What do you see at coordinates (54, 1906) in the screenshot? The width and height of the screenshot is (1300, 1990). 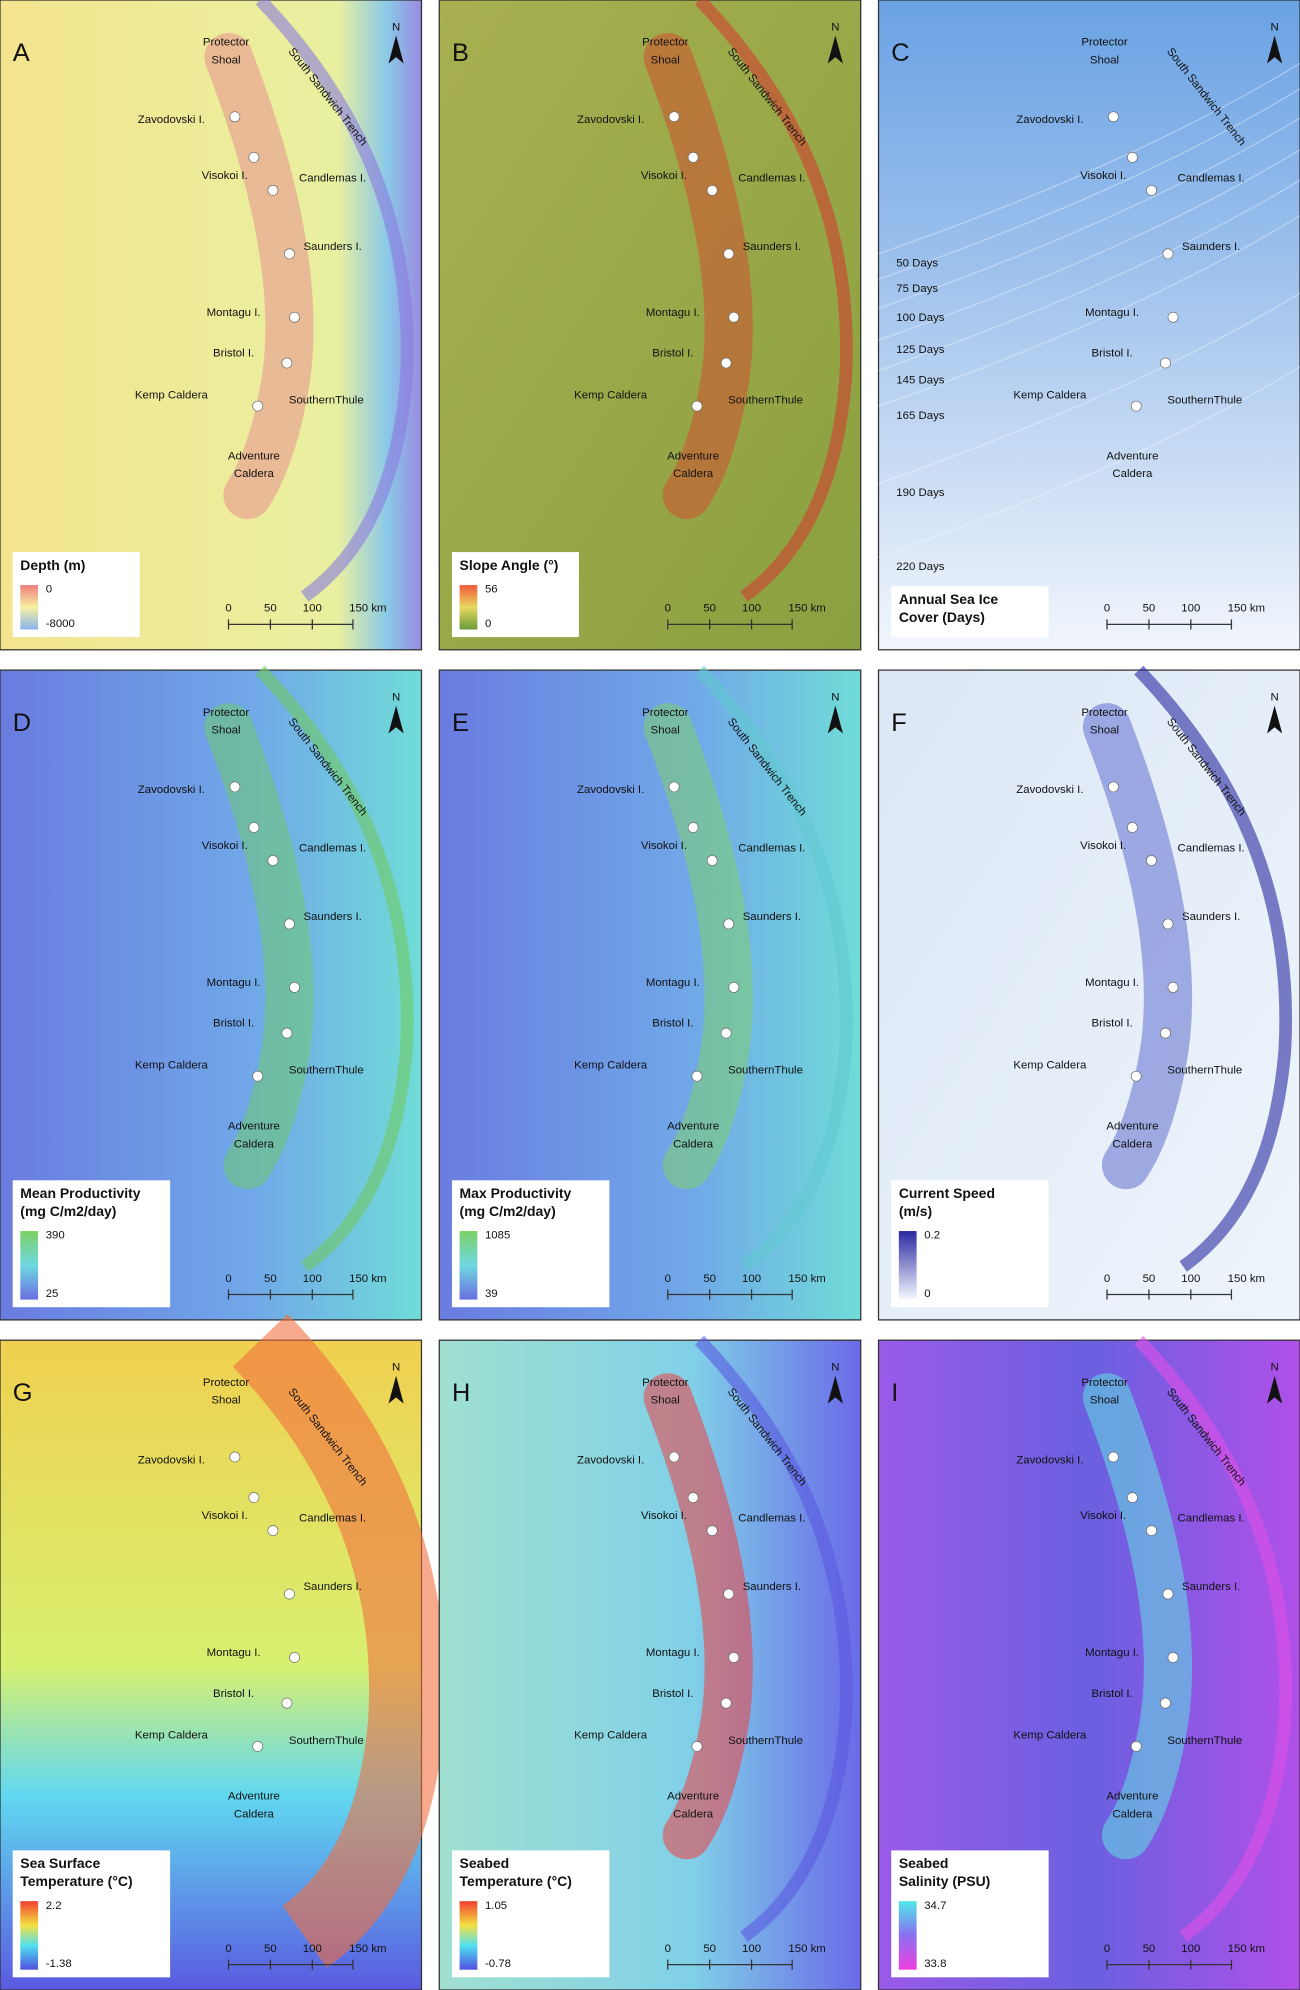 I see `legend-max: 2.2` at bounding box center [54, 1906].